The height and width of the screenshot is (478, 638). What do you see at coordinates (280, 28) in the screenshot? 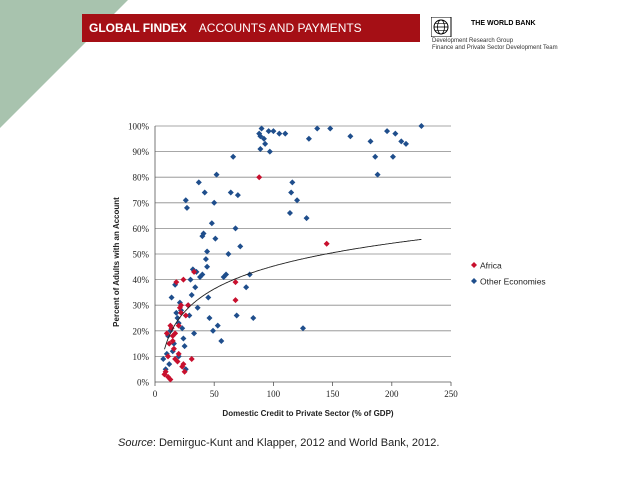
I see `header-title-rest: ACCOUNTS AND PAYMENTS` at bounding box center [280, 28].